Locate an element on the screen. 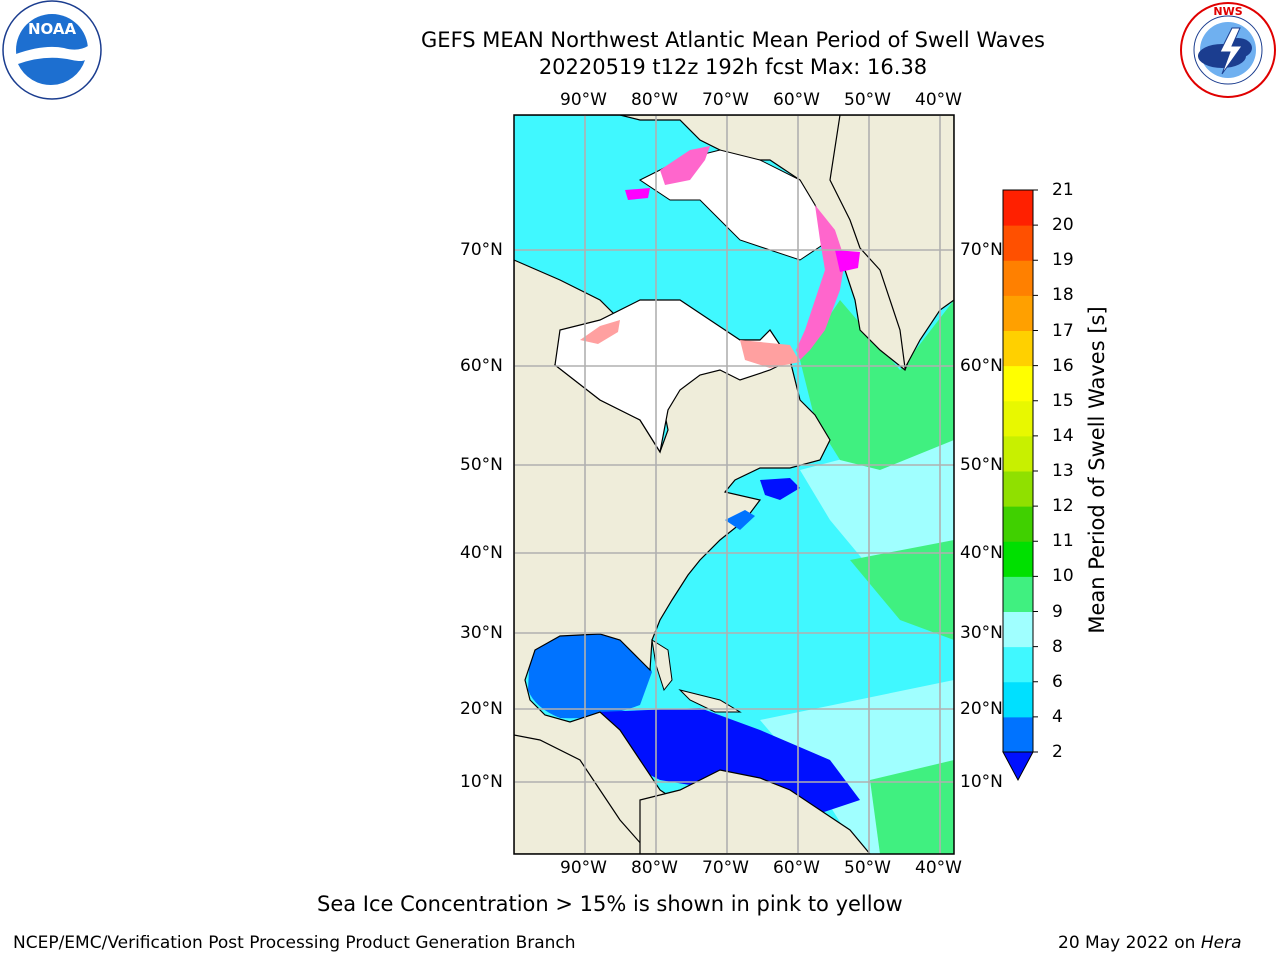 This screenshot has width=1280, height=960. lat-label-left: 40°N is located at coordinates (481, 553).